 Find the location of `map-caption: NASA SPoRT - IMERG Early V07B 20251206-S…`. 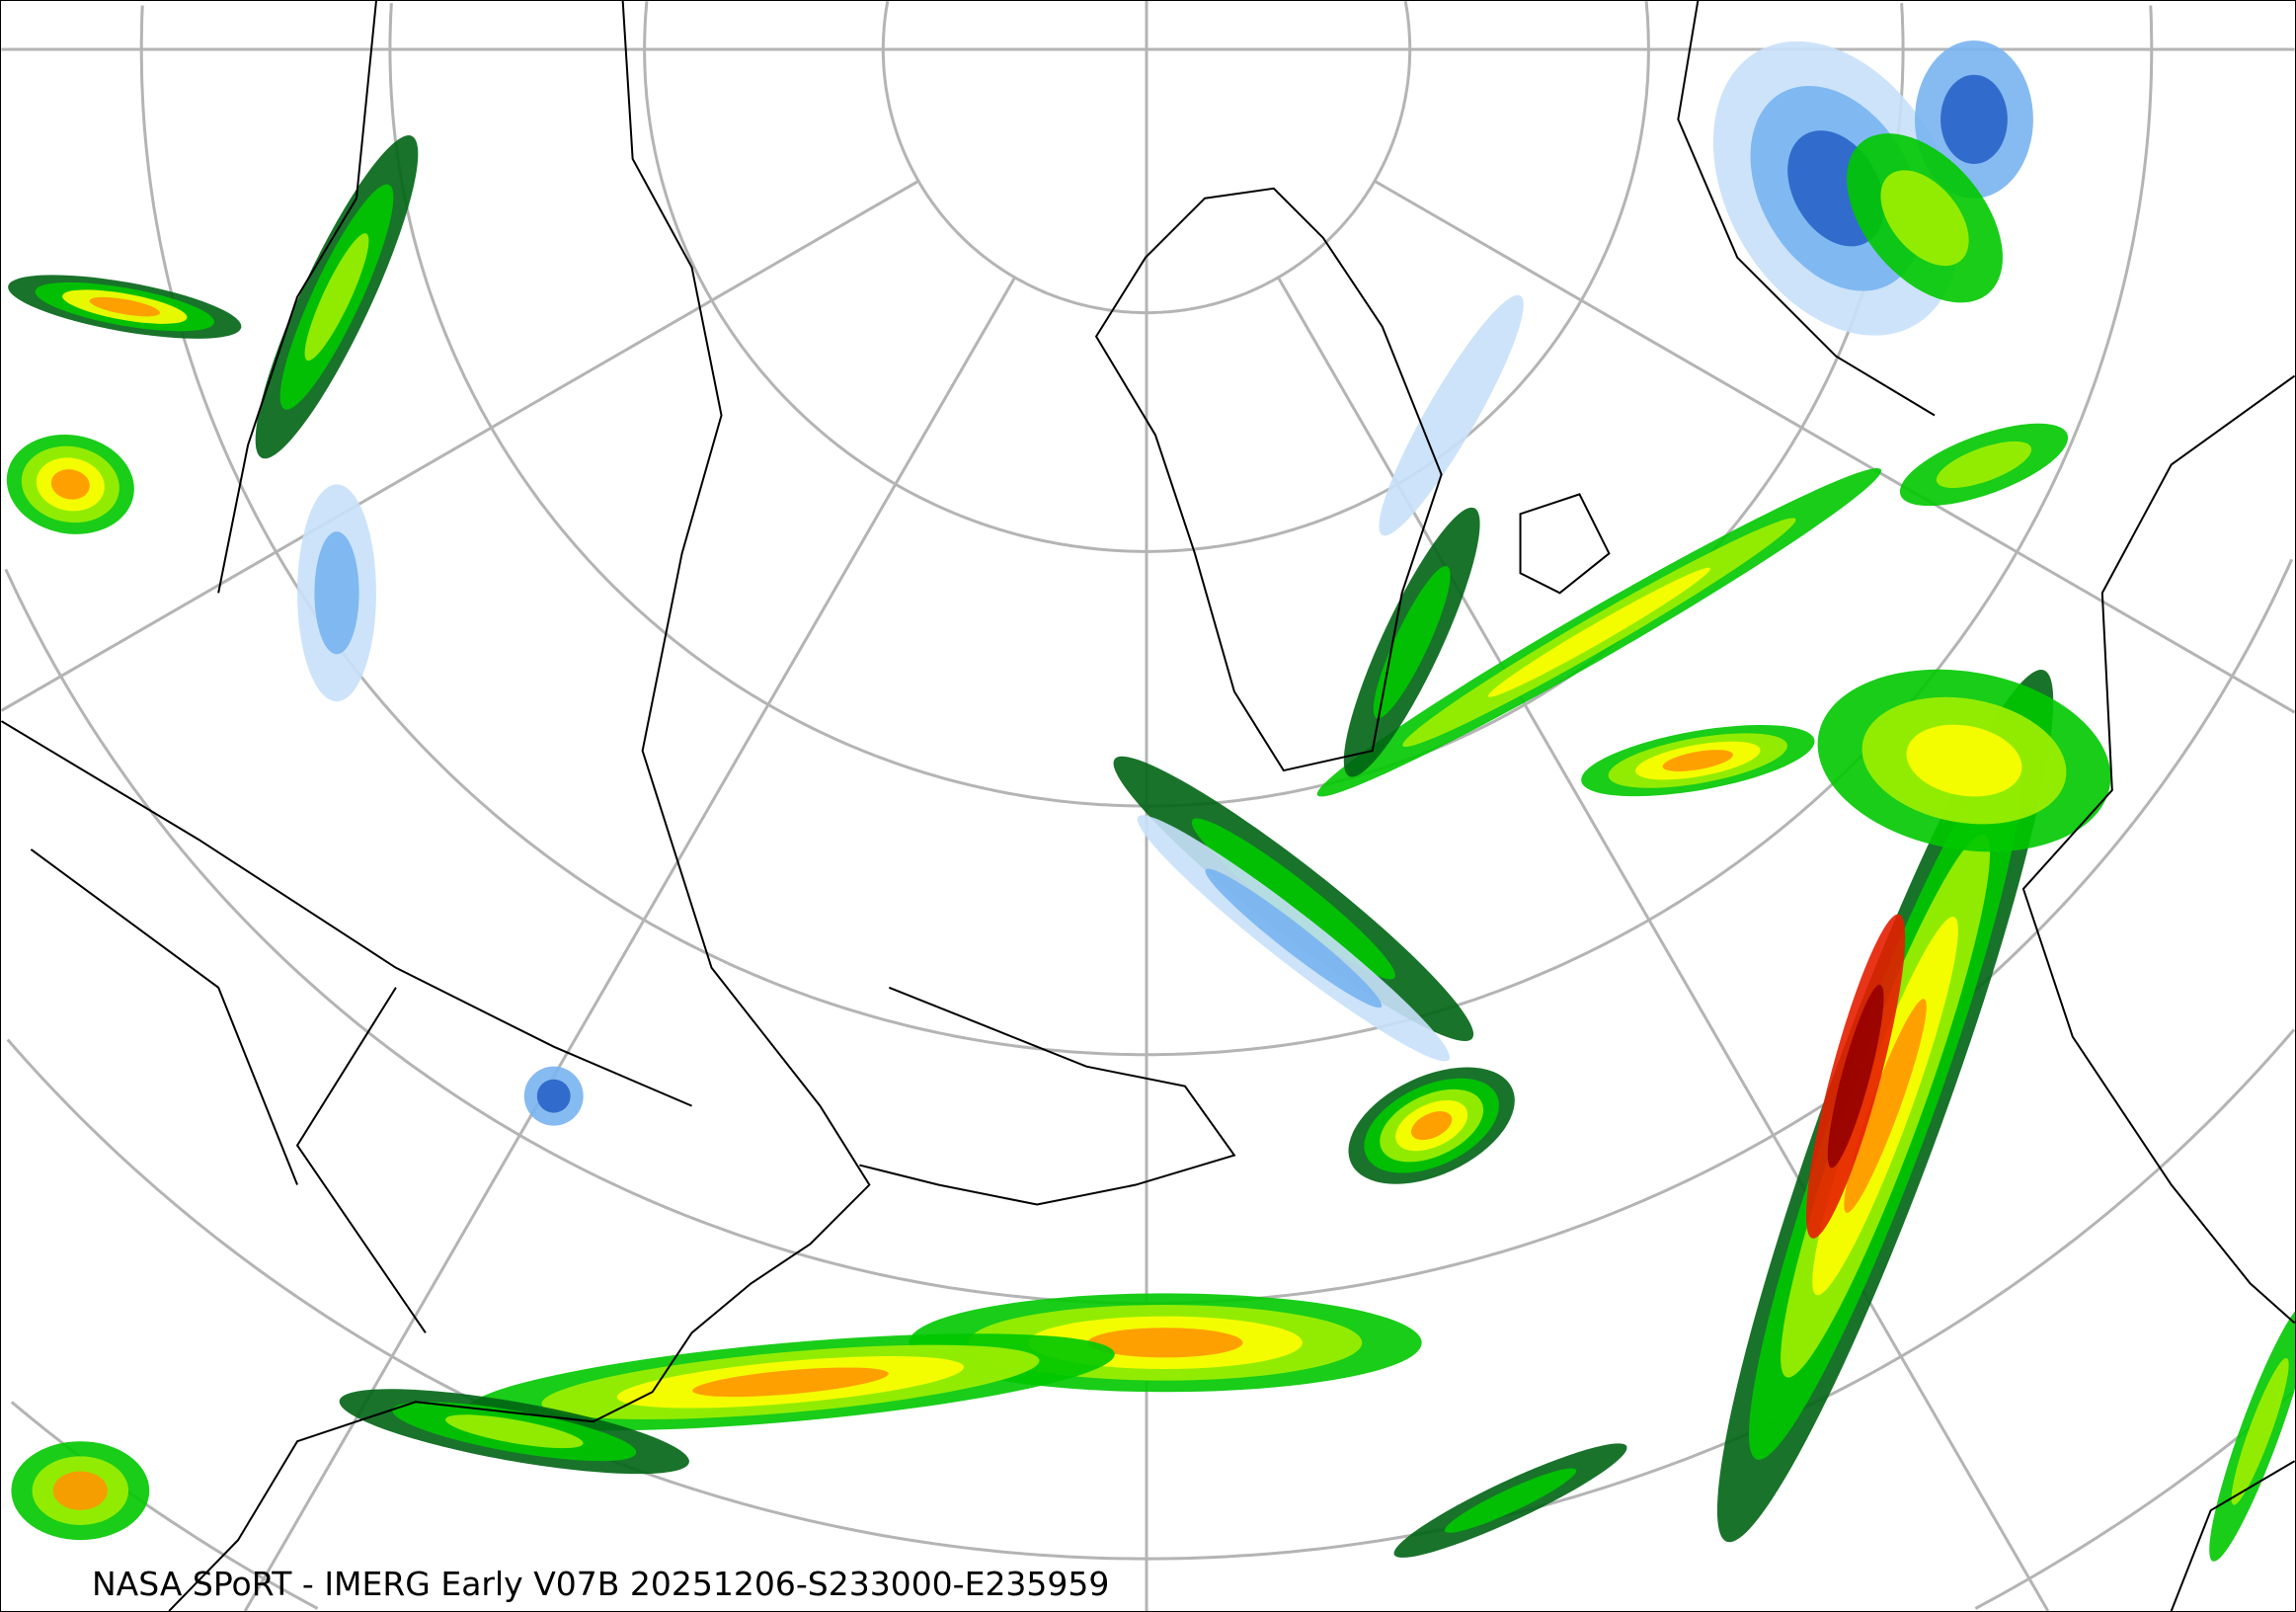

map-caption: NASA SPoRT - IMERG Early V07B 20251206-S… is located at coordinates (601, 1584).